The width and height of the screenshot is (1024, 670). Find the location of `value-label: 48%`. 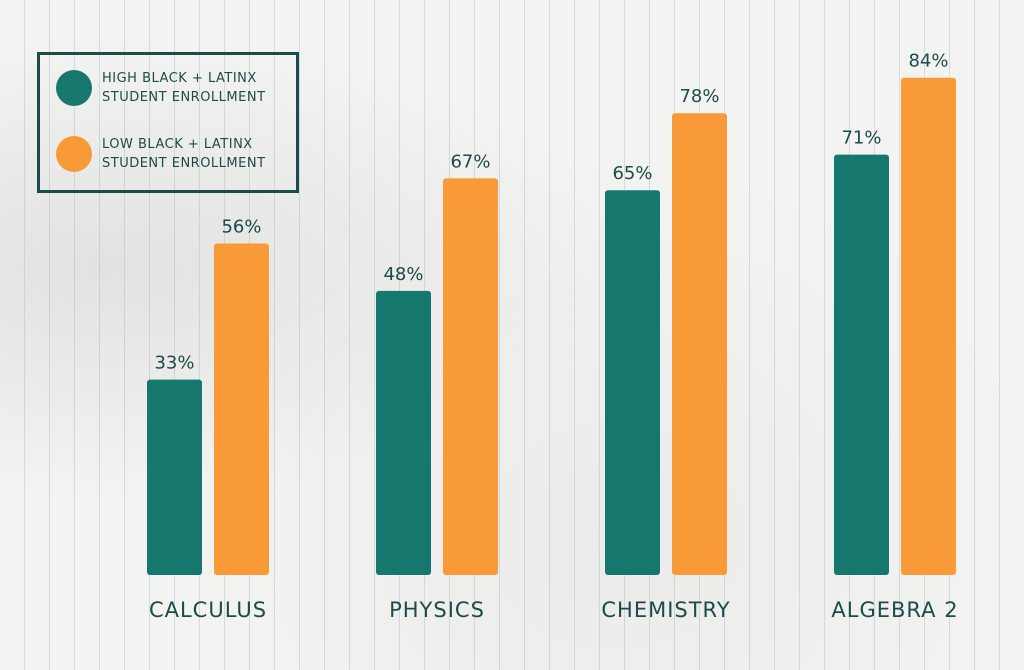

value-label: 48% is located at coordinates (403, 274).